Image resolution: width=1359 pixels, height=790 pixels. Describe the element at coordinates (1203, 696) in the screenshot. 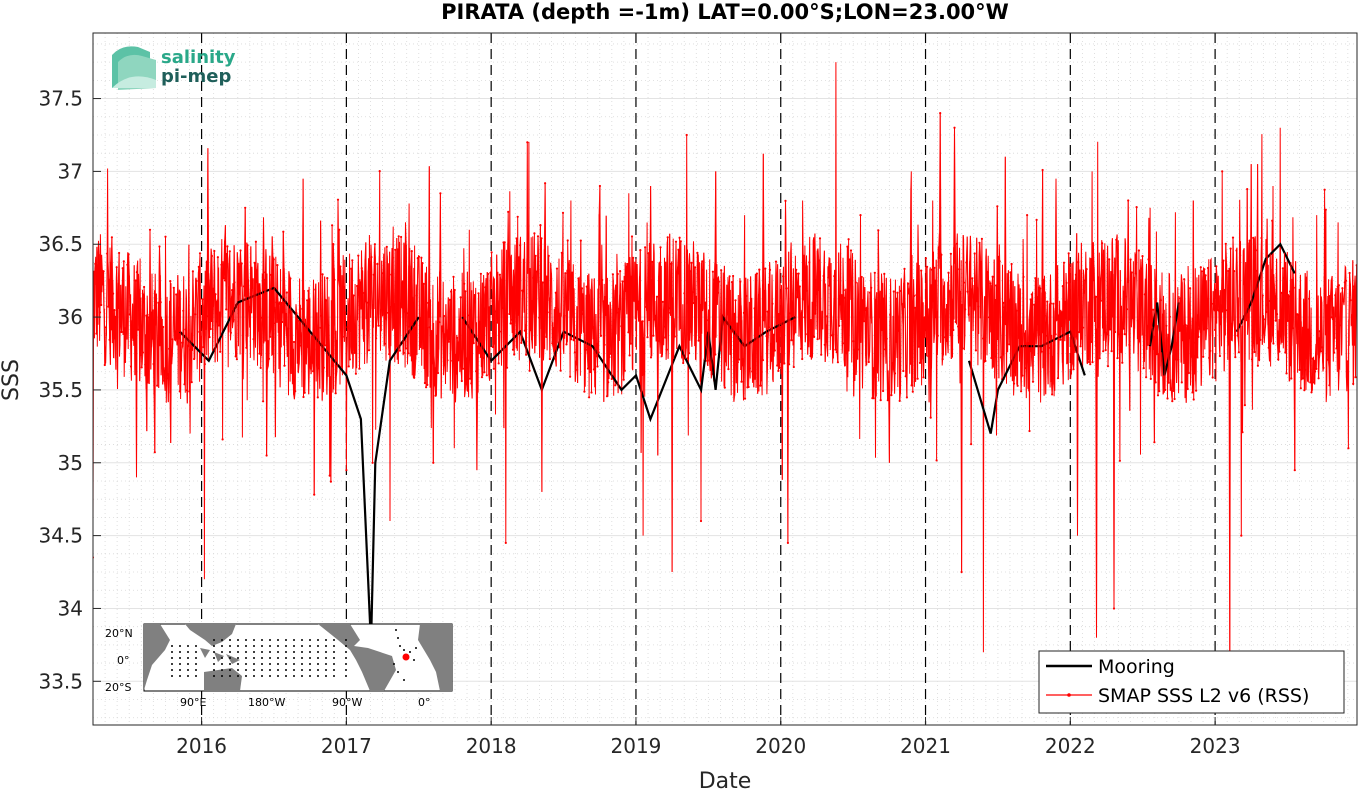

I see `legend-label-smap: SMAP SSS L2 v6 (RSS)` at that location.